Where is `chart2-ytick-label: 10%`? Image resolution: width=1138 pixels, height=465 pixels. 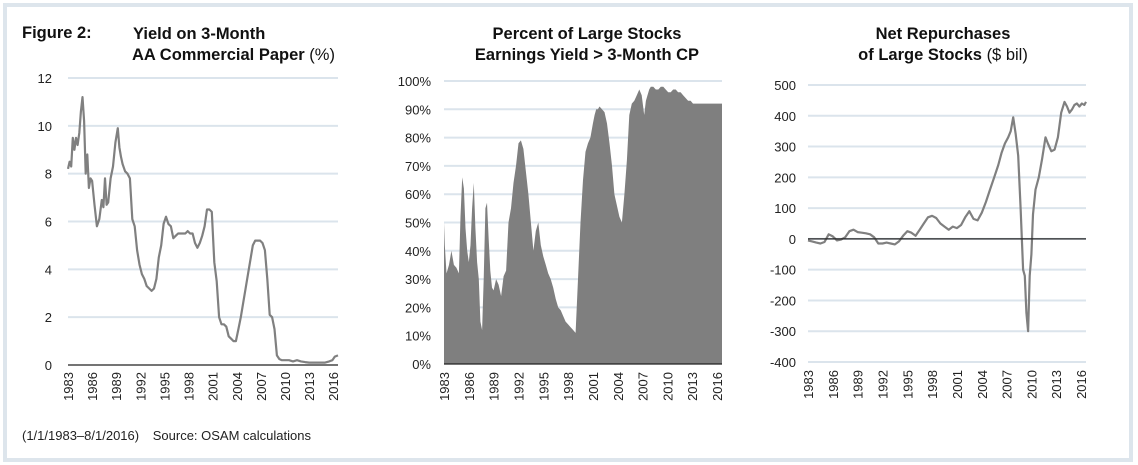 chart2-ytick-label: 10% is located at coordinates (418, 336).